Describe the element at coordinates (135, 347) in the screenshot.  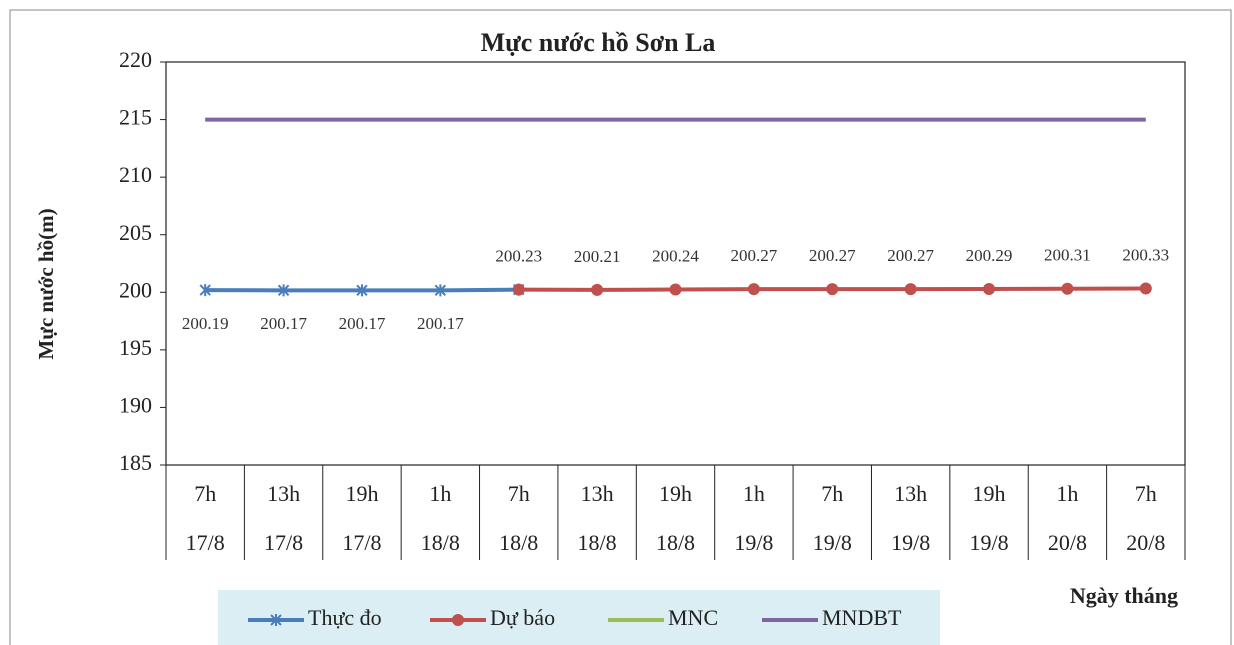
I see `y-tick-label: 195` at that location.